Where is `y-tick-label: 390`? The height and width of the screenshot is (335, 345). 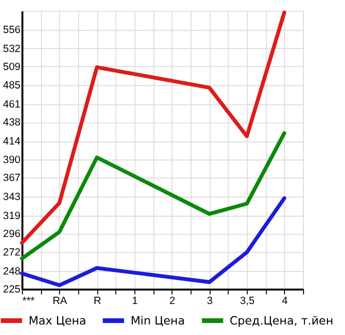 y-tick-label: 390 is located at coordinates (12, 160).